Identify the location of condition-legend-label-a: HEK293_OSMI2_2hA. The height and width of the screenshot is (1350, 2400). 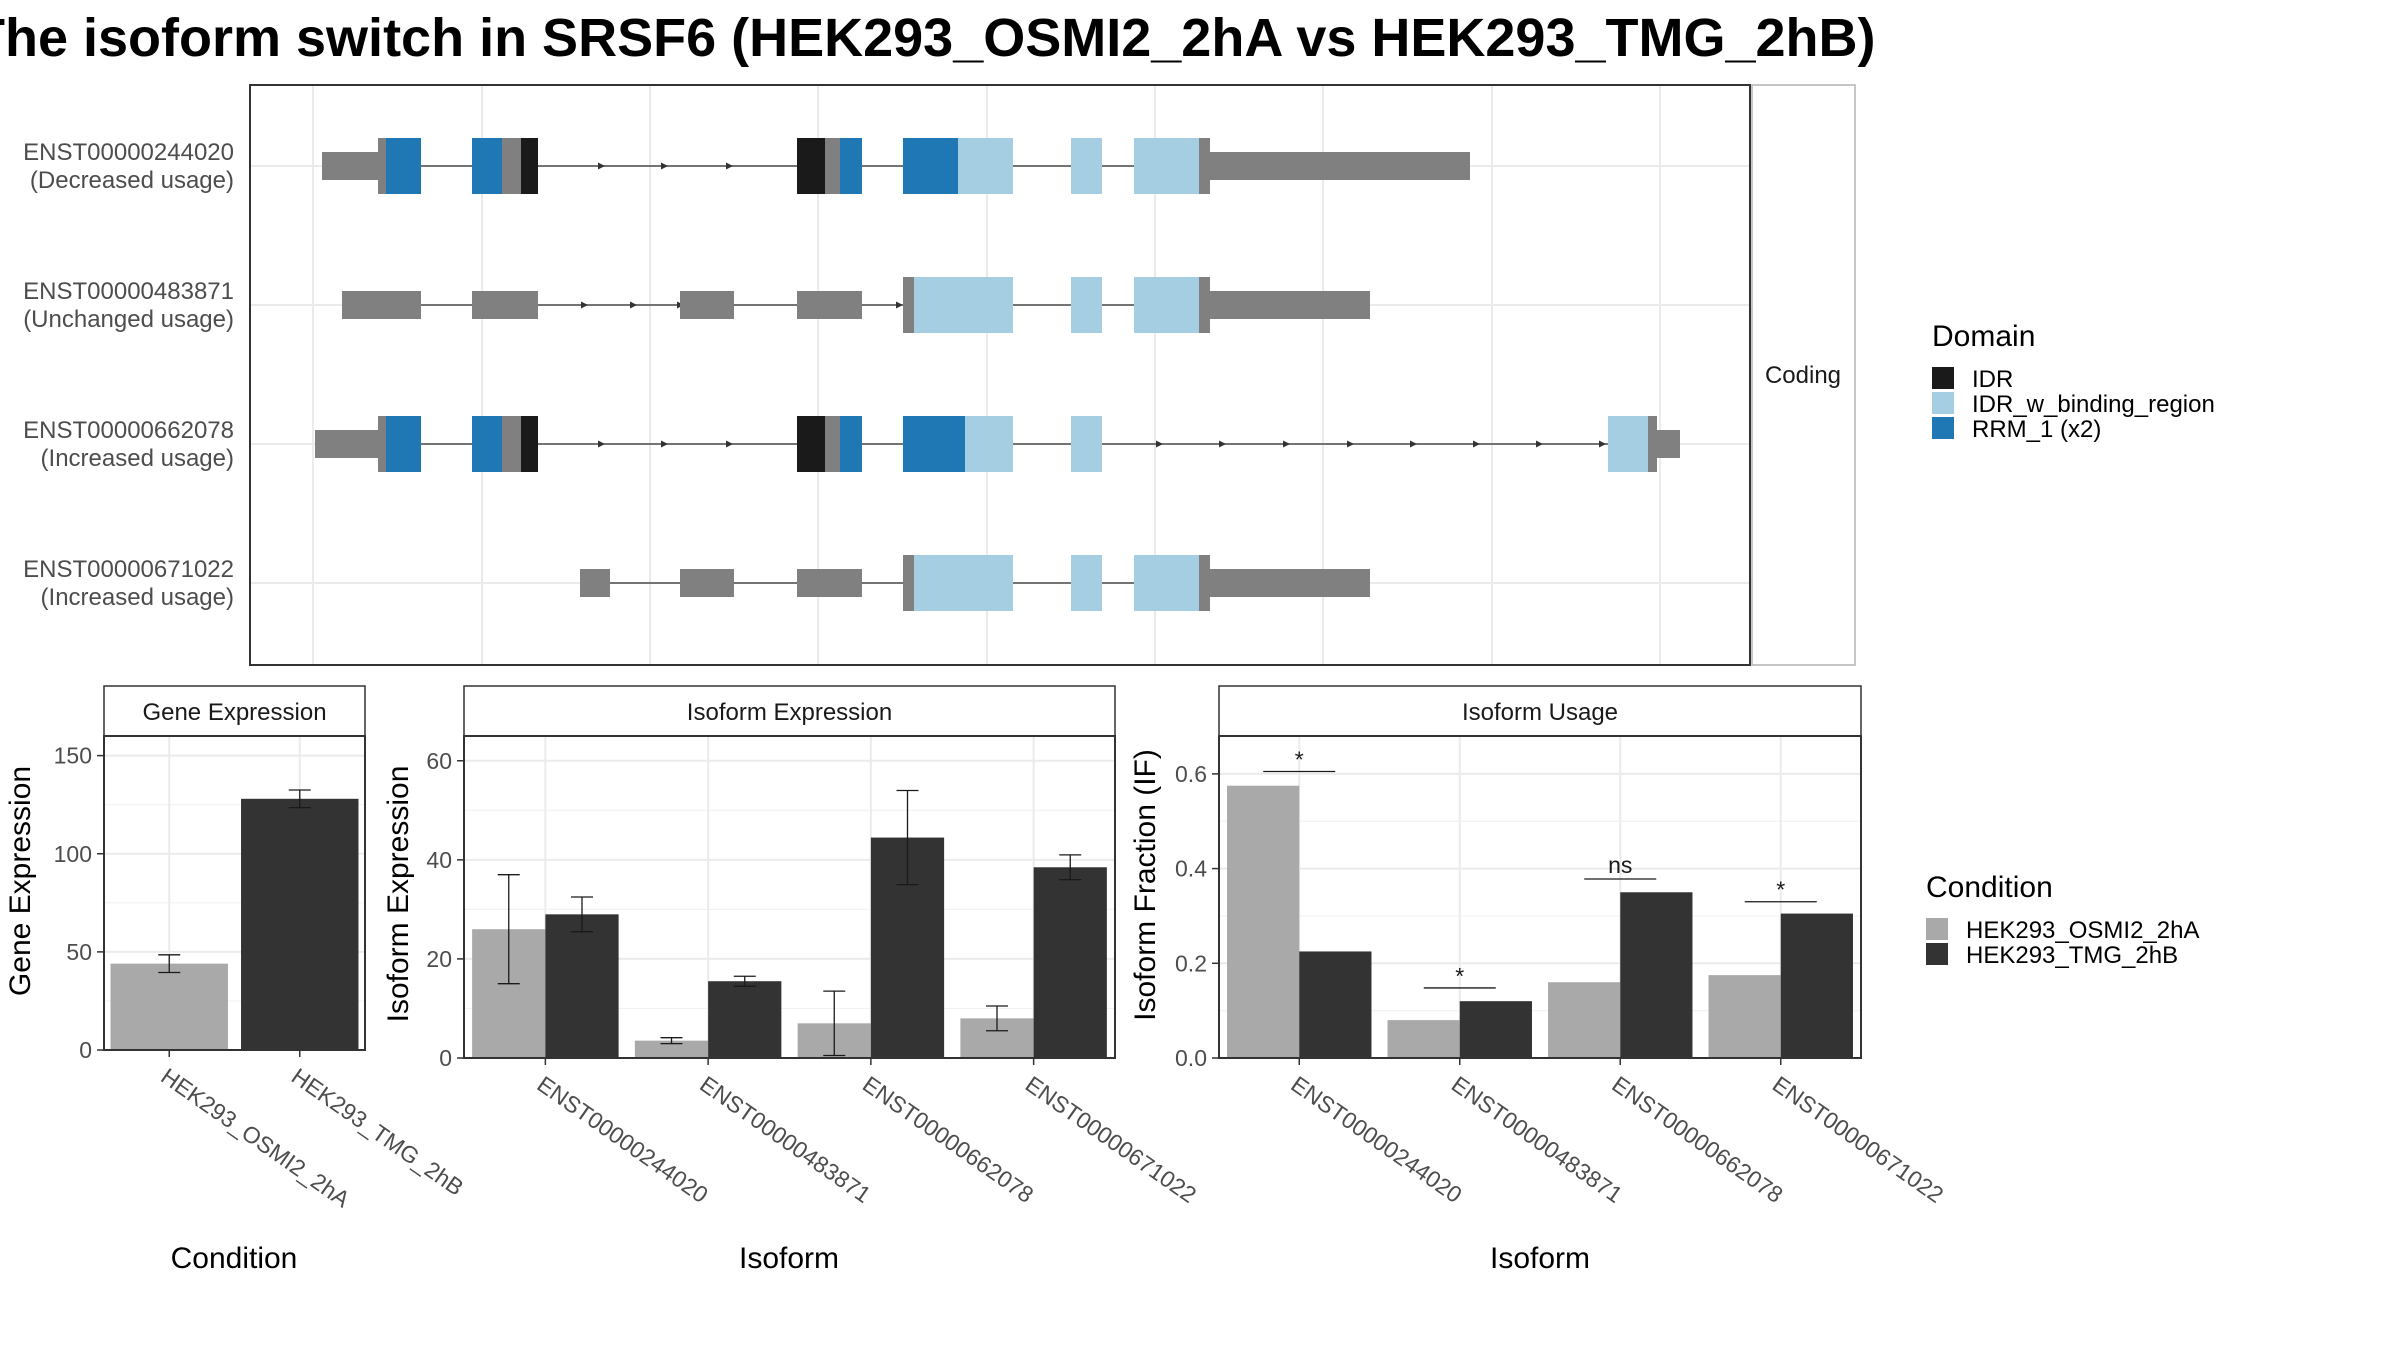
(2082, 930).